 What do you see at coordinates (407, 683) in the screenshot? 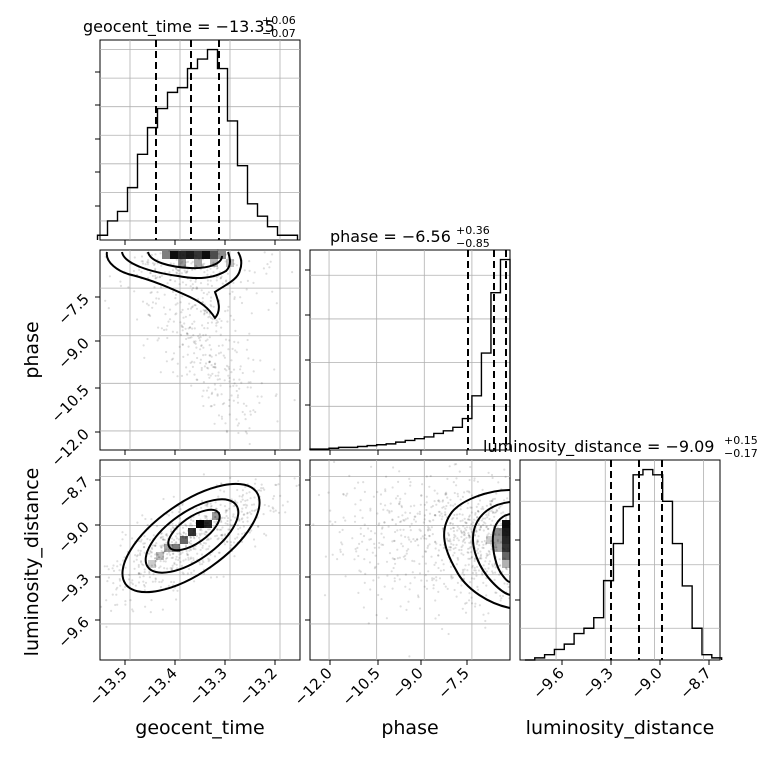
I see `x-tick-label: −9.0` at bounding box center [407, 683].